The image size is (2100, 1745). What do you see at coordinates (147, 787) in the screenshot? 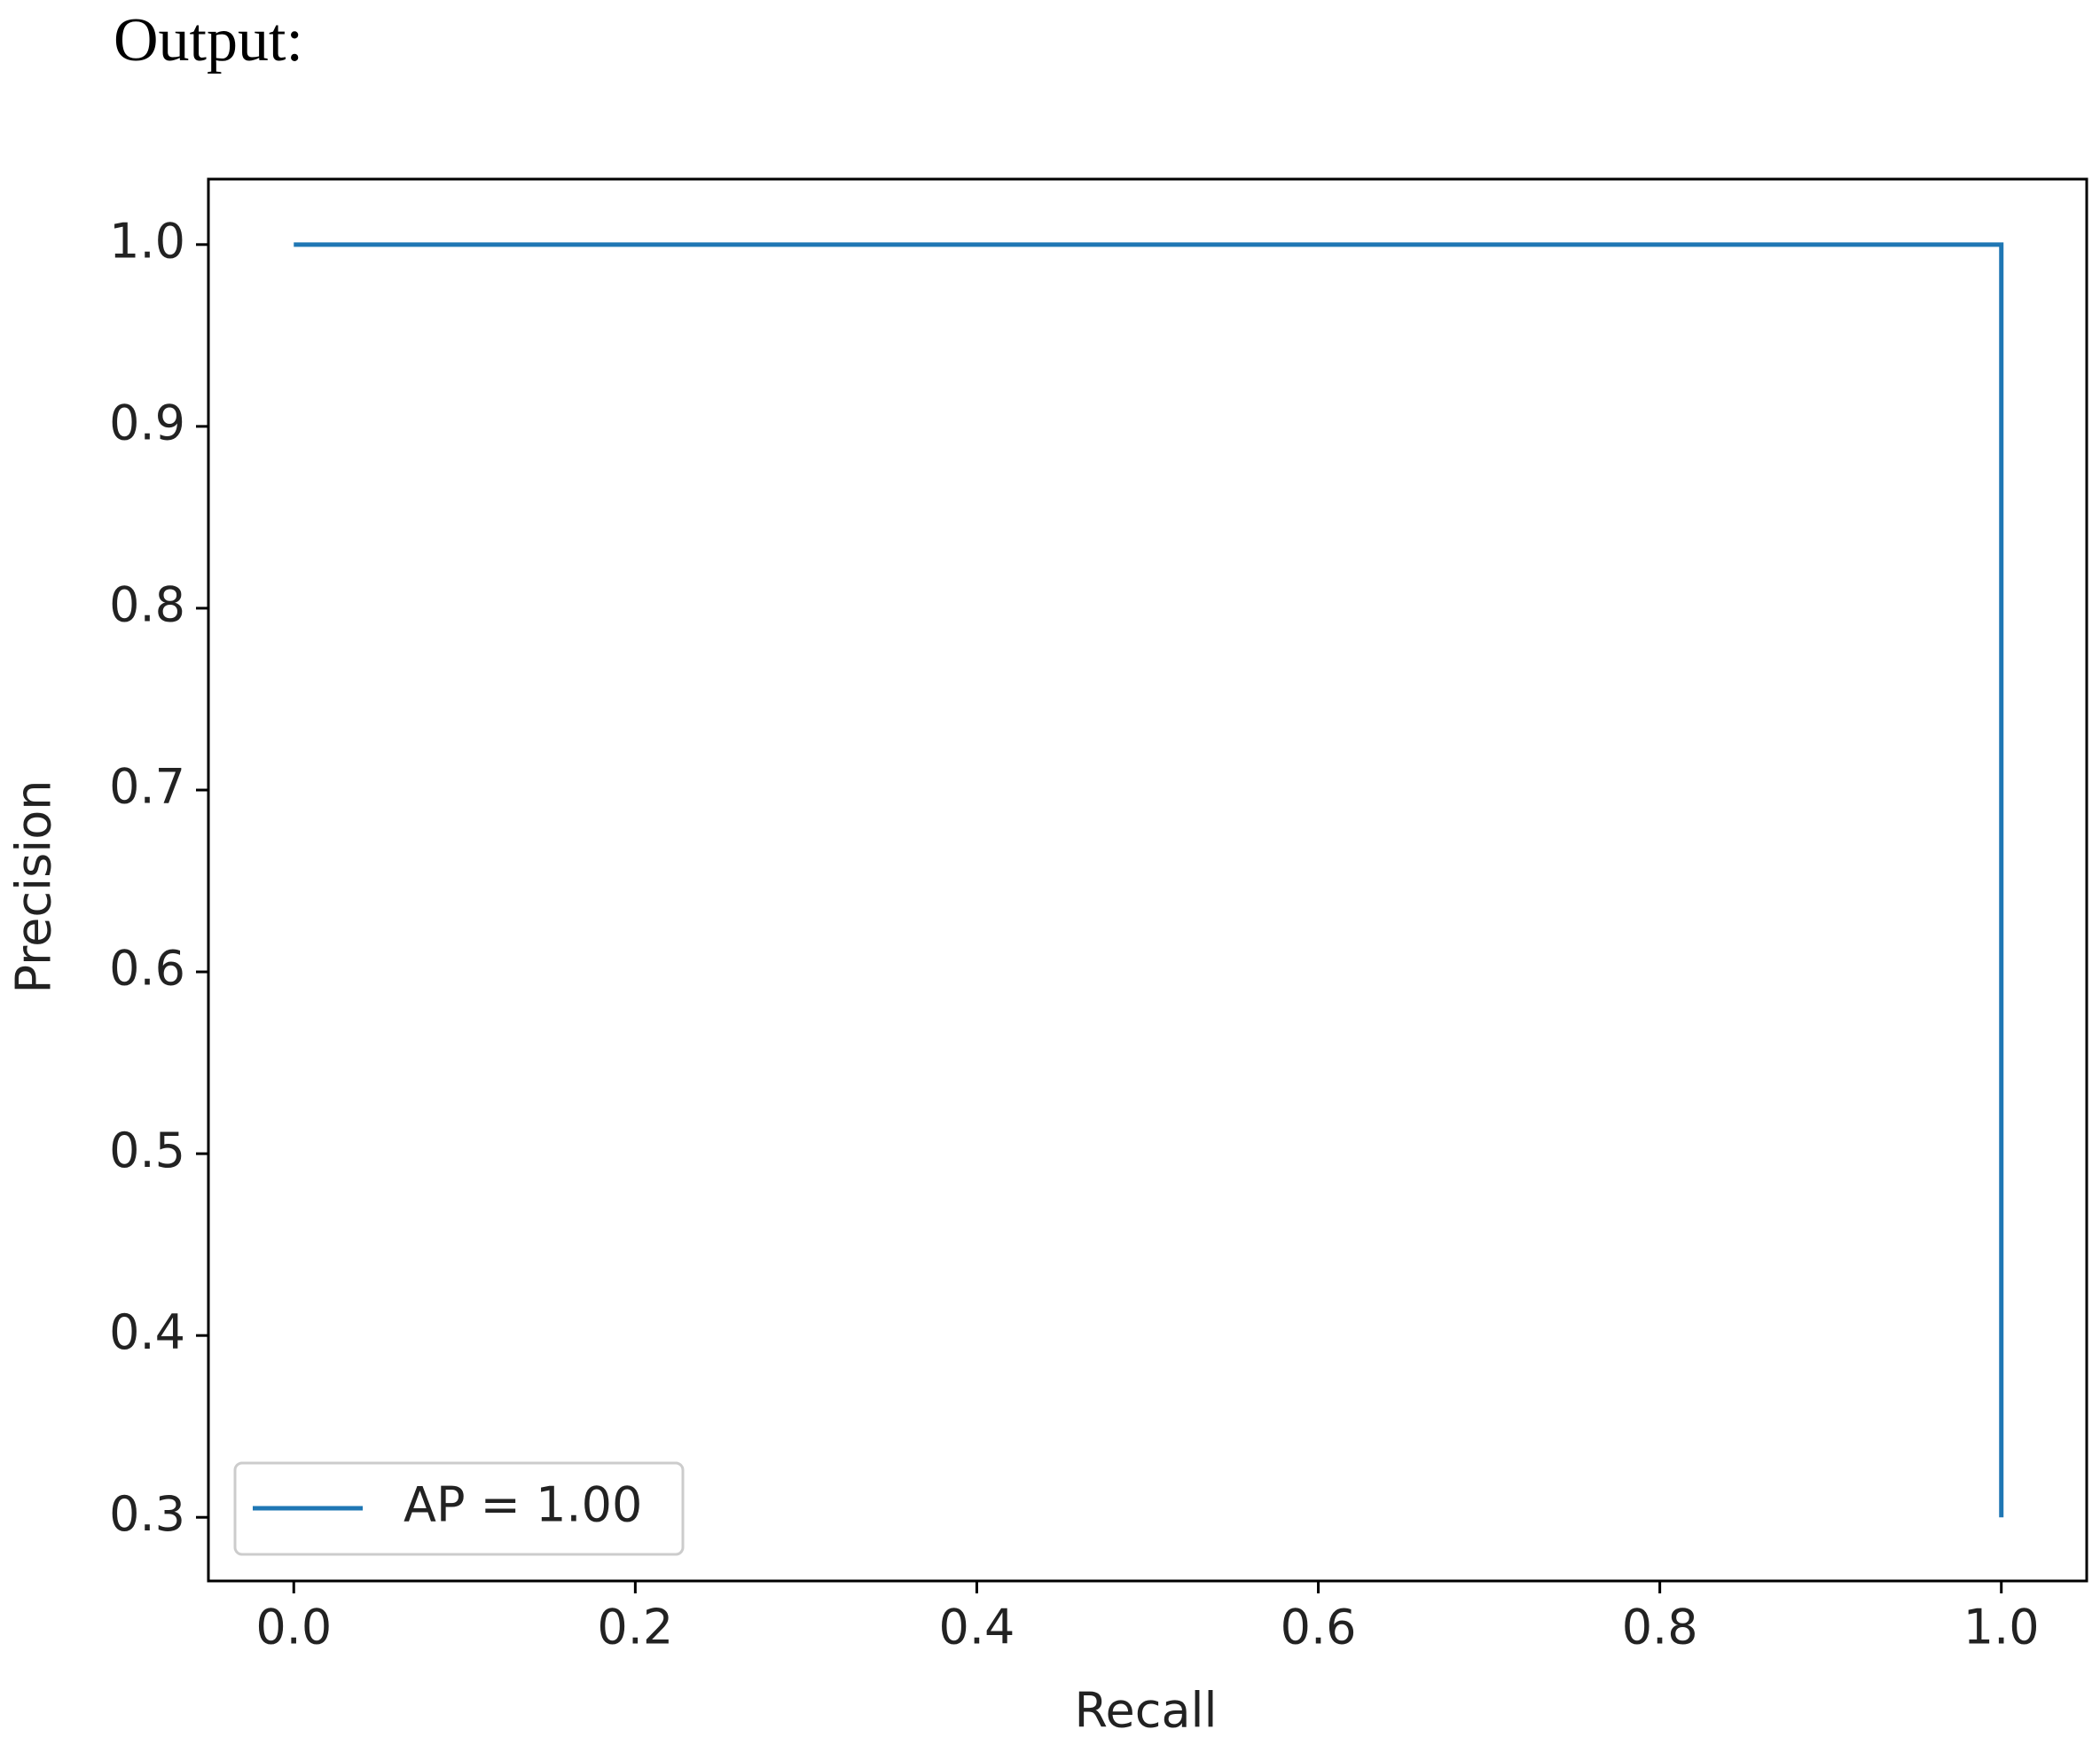
I see `y-tick-label: 0.7` at bounding box center [147, 787].